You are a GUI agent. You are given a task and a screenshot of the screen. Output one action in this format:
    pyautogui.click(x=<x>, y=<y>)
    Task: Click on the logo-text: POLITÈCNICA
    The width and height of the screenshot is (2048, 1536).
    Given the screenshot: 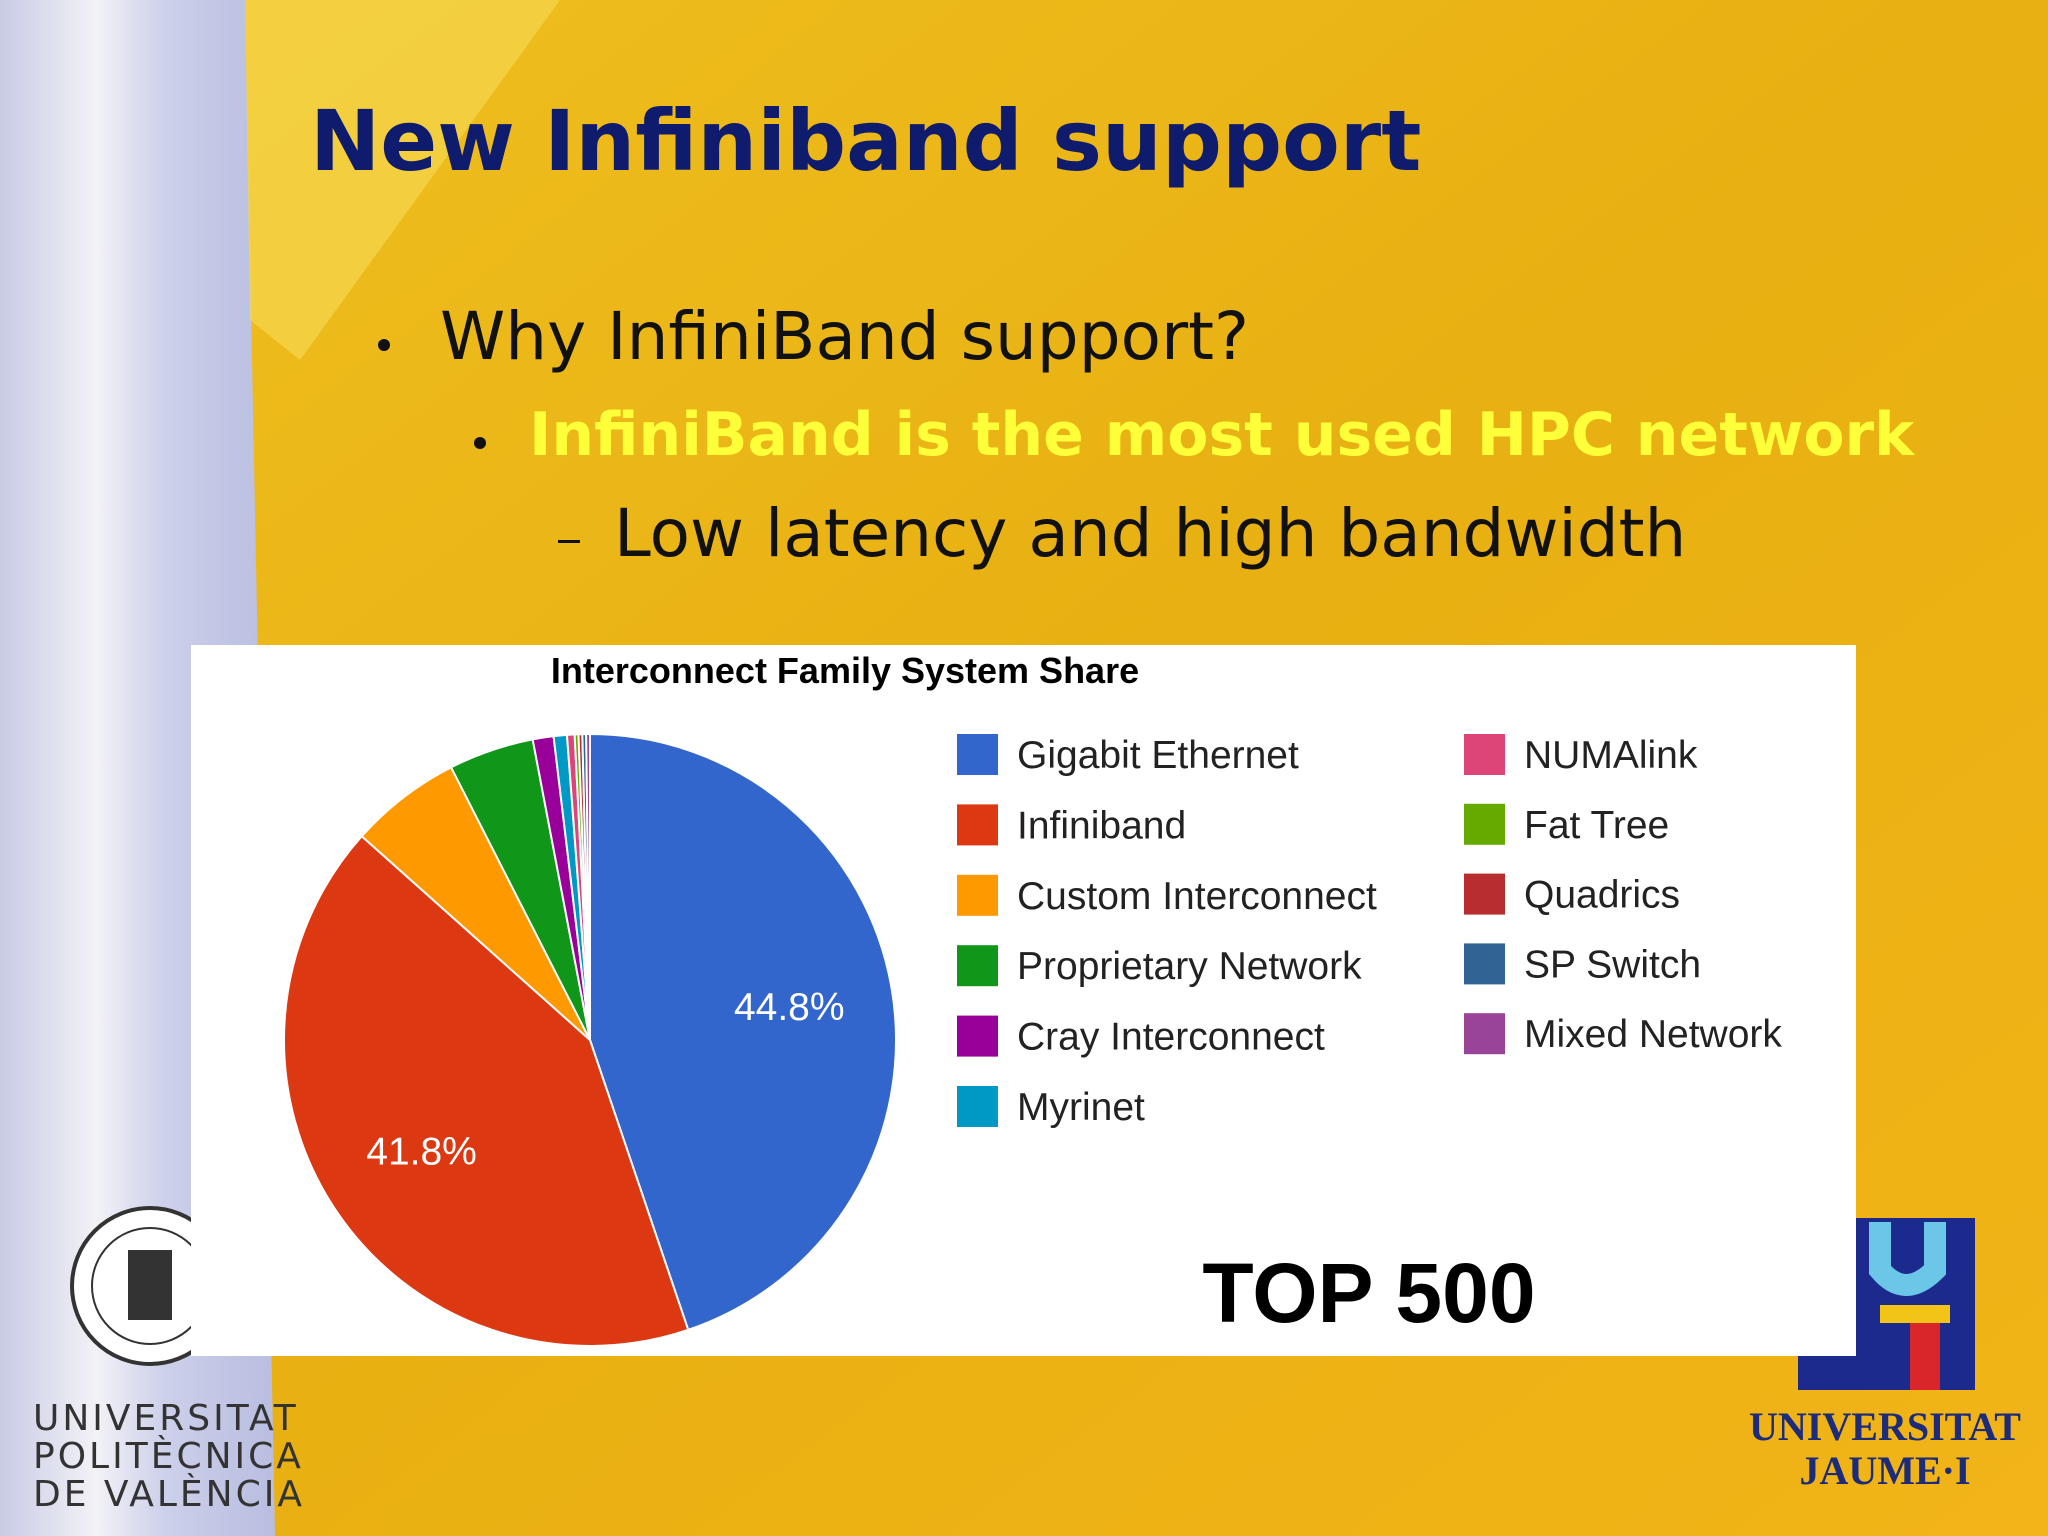 What is the action you would take?
    pyautogui.click(x=168, y=1456)
    